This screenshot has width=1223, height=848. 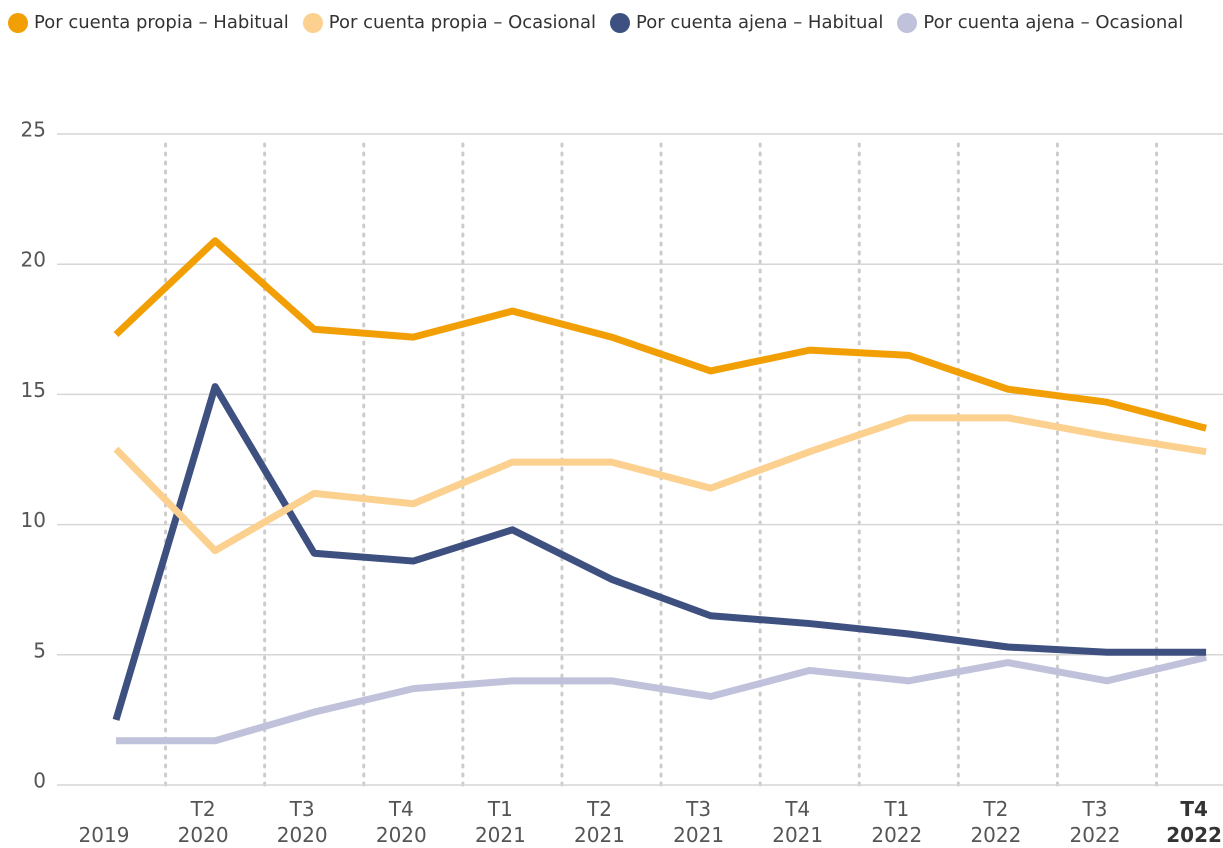 I want to click on legend-label: Por cuenta propia – Habitual, so click(x=161, y=22).